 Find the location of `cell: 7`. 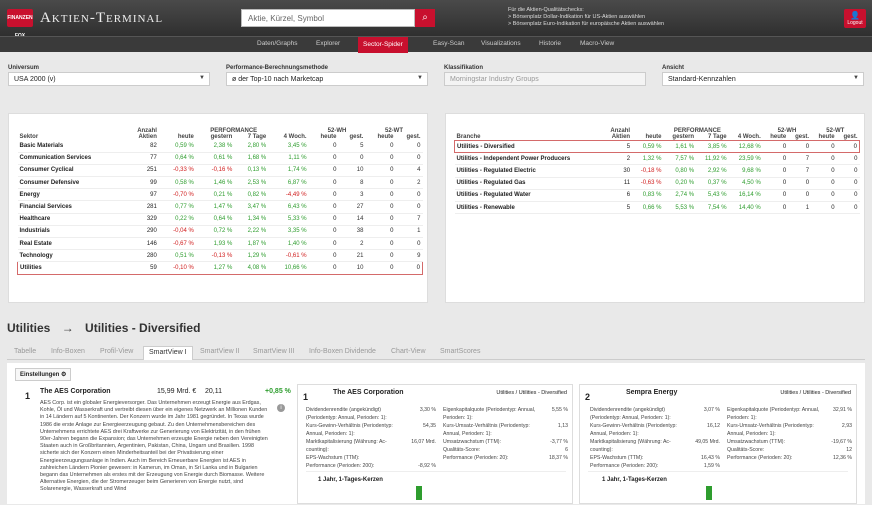

cell: 7 is located at coordinates (409, 219).